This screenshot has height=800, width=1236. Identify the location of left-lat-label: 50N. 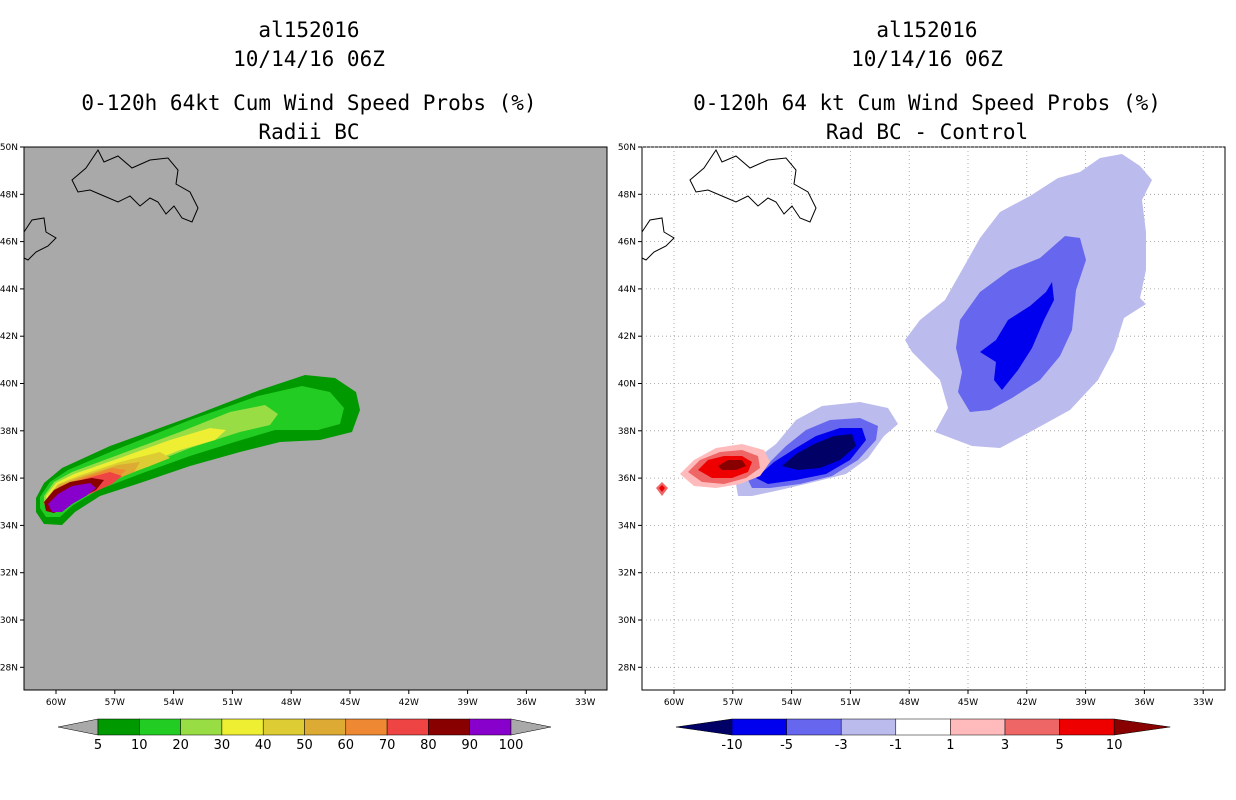
(9, 148).